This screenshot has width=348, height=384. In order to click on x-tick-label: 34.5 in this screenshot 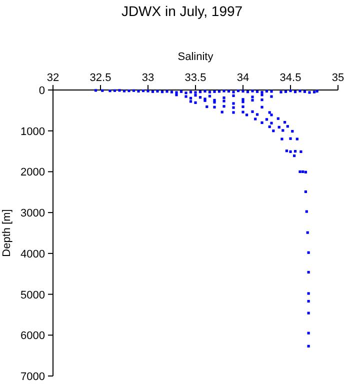, I will do `click(291, 78)`.